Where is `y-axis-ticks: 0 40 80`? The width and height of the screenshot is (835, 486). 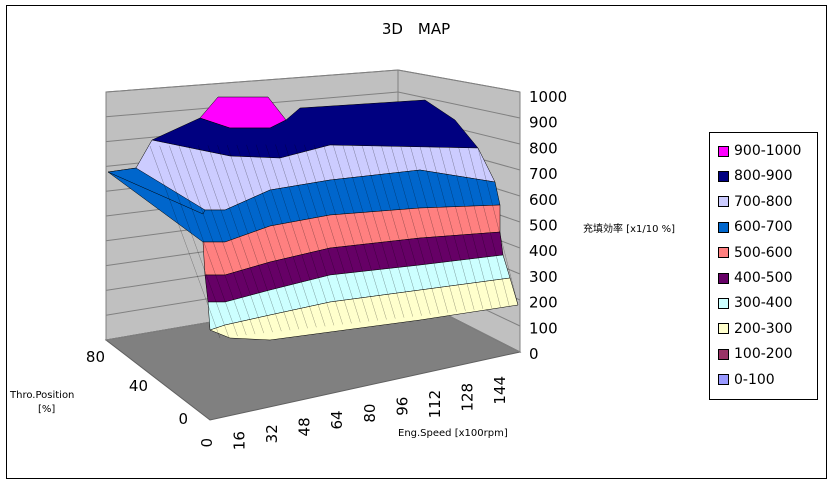 y-axis-ticks: 0 40 80 is located at coordinates (137, 388).